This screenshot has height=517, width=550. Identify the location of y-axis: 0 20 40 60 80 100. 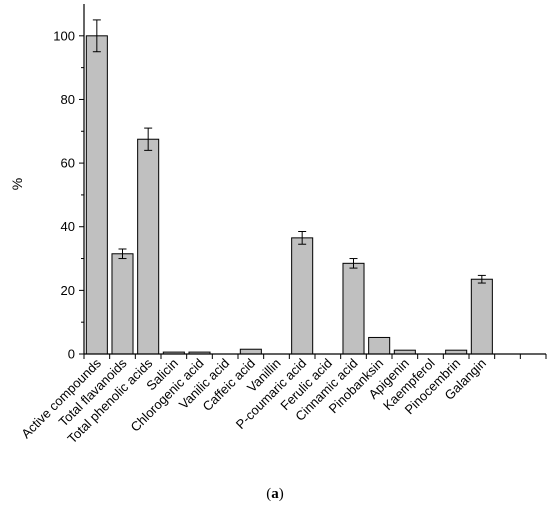
(68, 183).